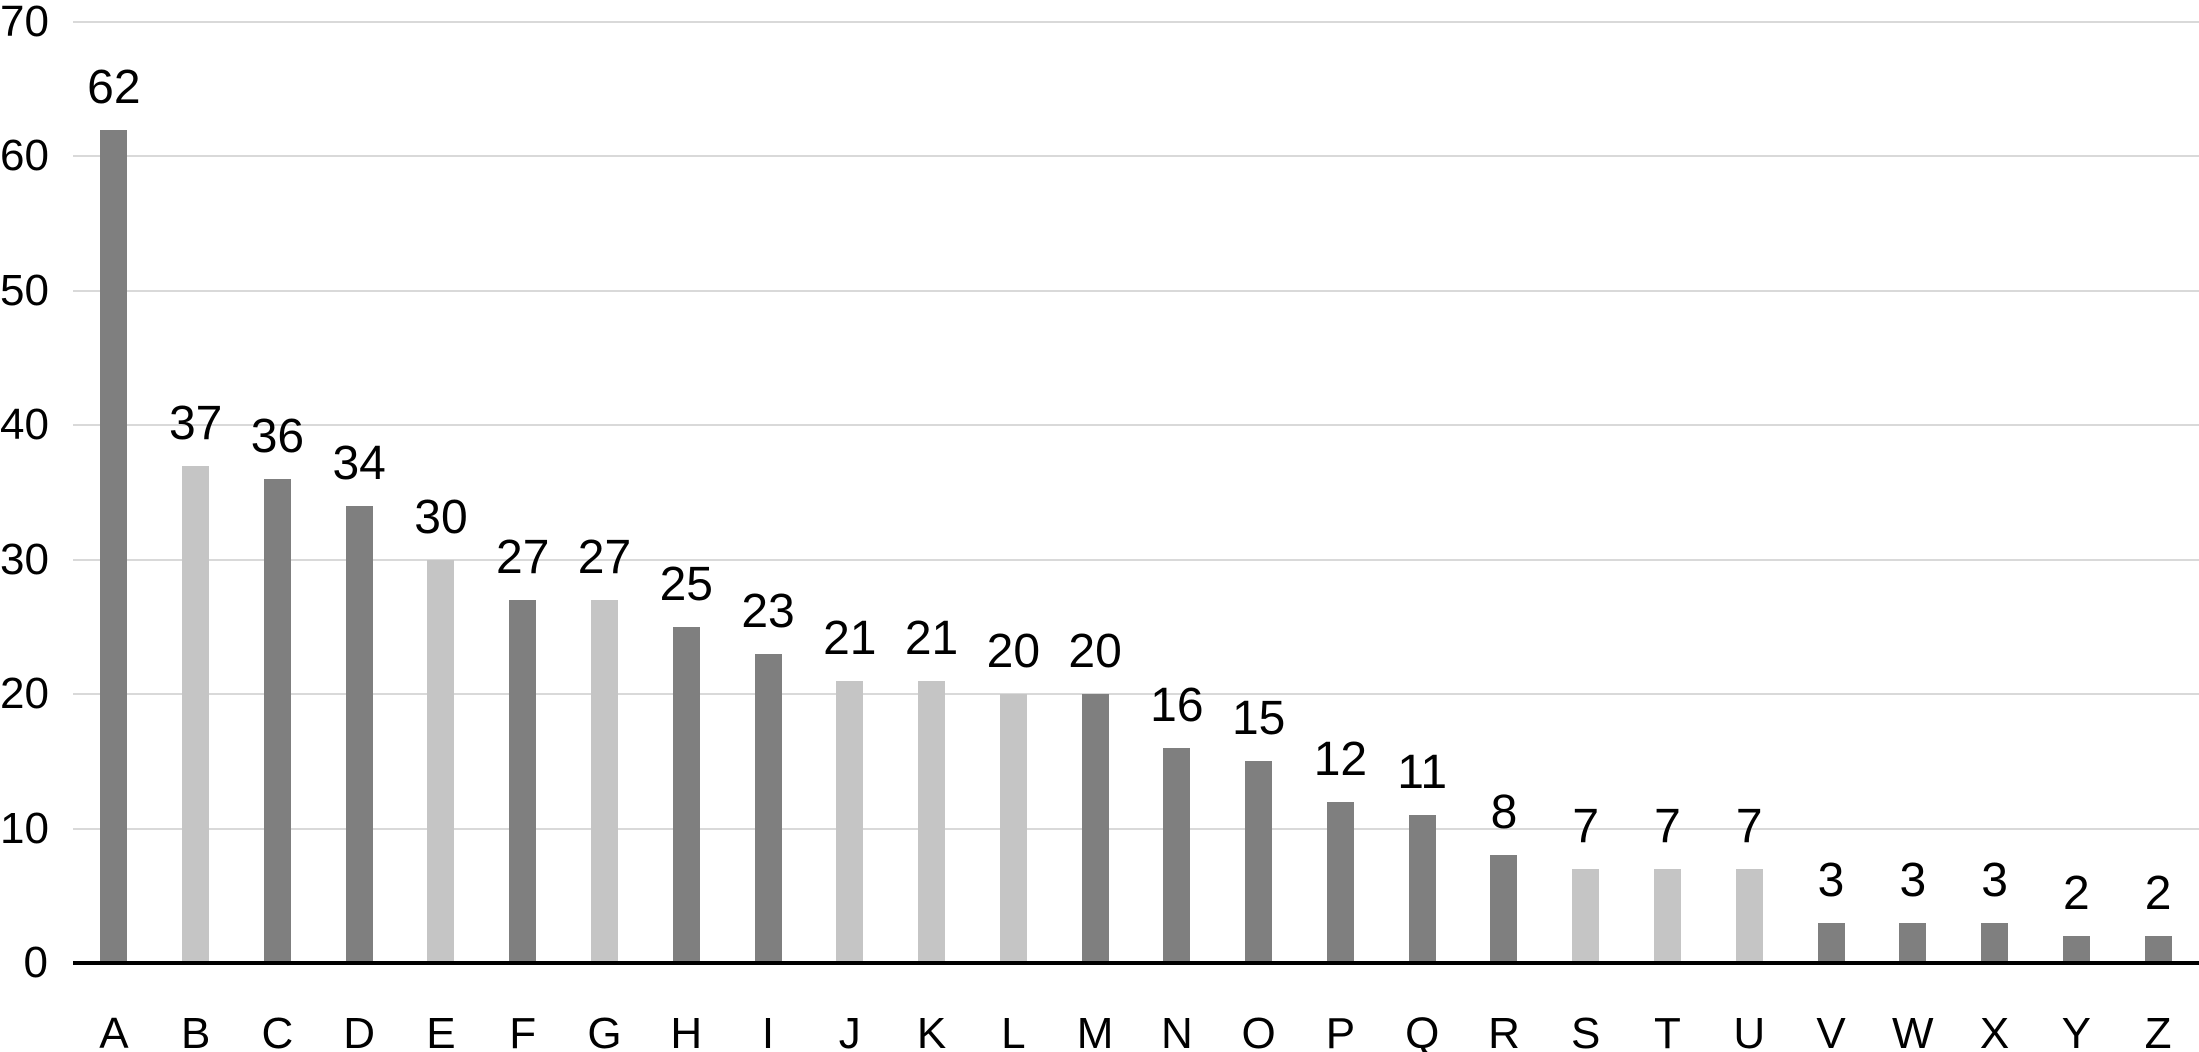 This screenshot has width=2199, height=1052. I want to click on bar-Z, so click(2158, 949).